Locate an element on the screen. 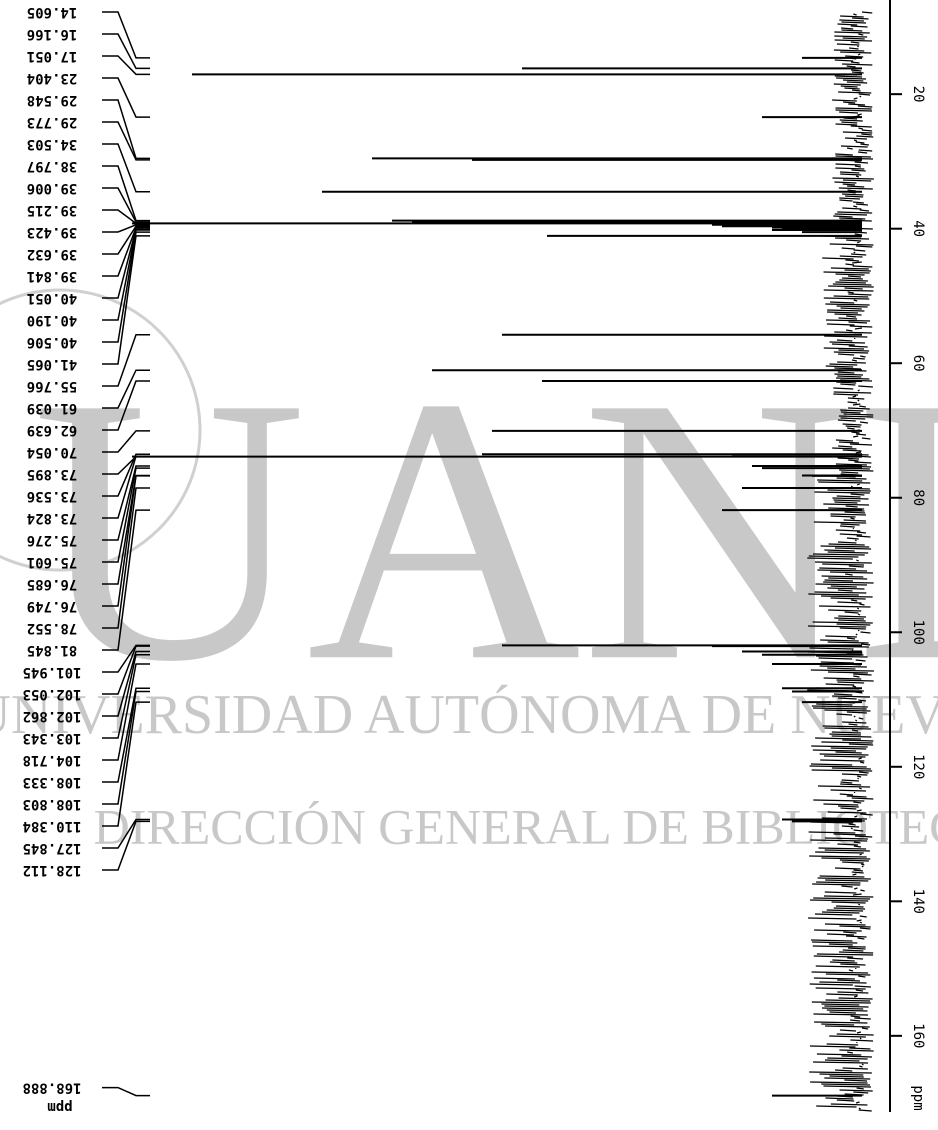  peak-label: 41.065 is located at coordinates (52, 364).